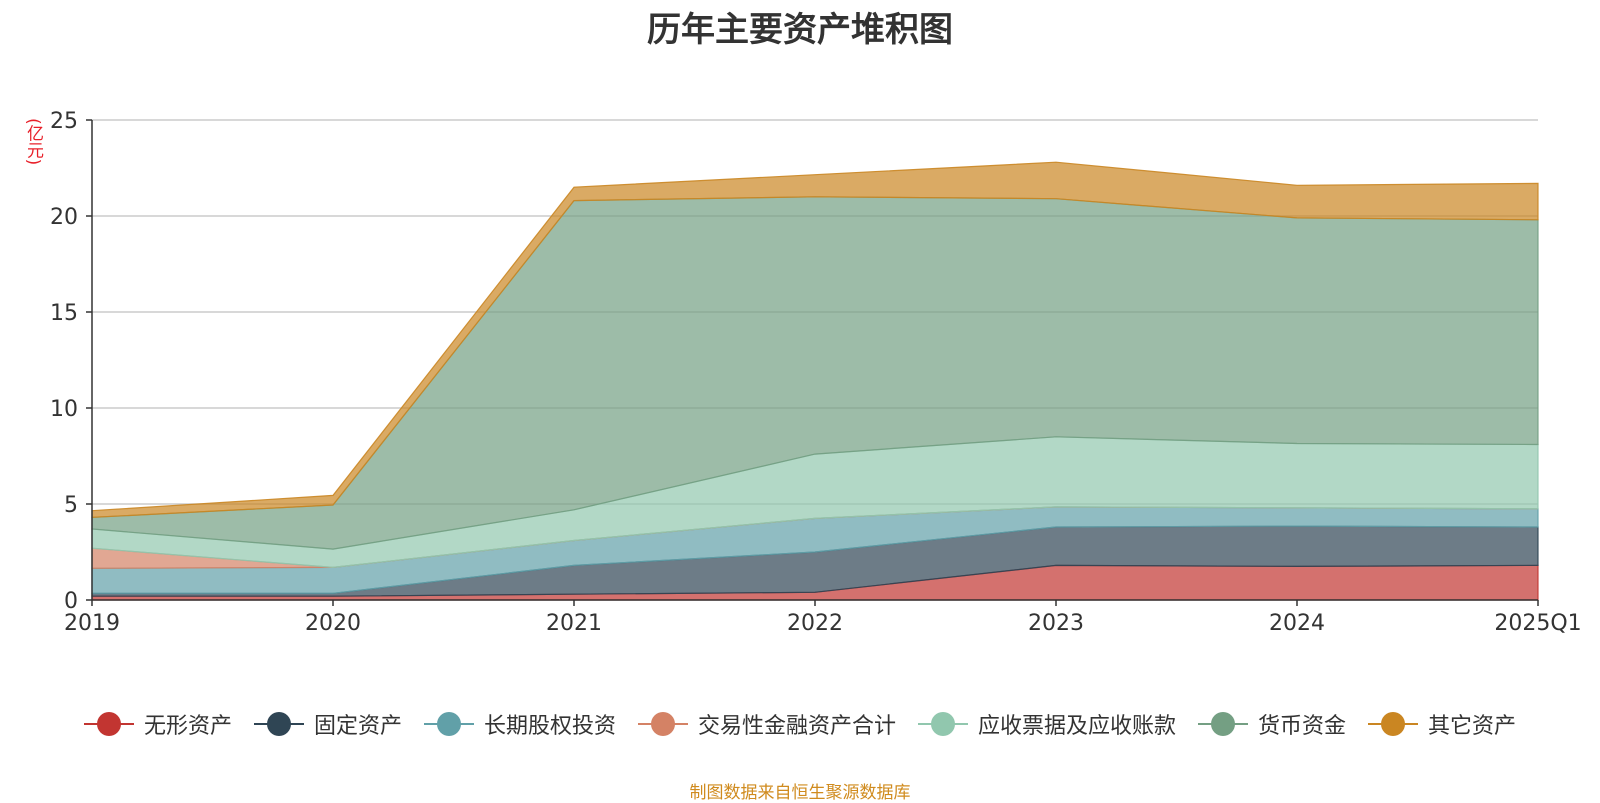 This screenshot has width=1600, height=803. I want to click on legend-label: 交易性金融资产合计, so click(796, 726).